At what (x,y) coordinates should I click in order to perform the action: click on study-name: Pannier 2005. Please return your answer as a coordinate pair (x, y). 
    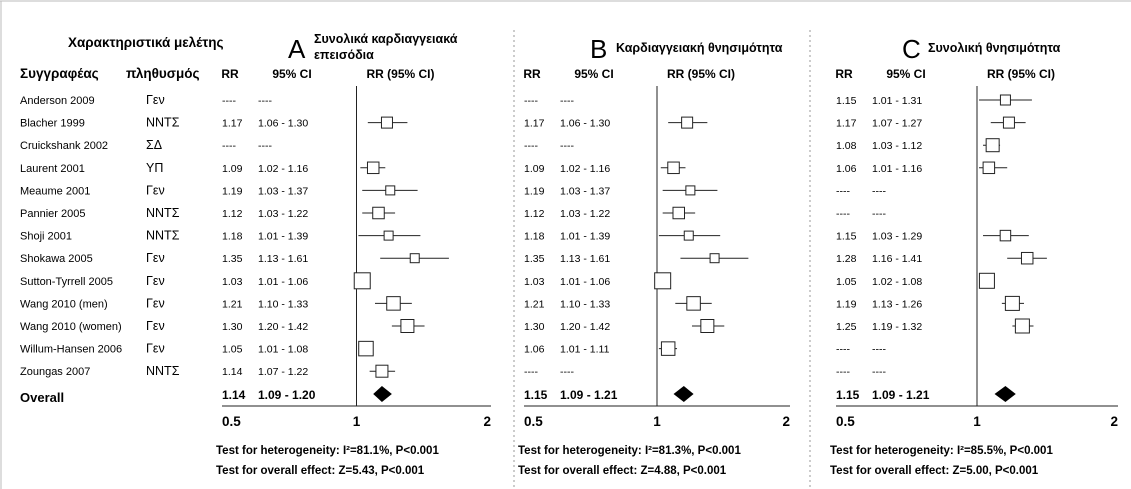
    Looking at the image, I should click on (52, 214).